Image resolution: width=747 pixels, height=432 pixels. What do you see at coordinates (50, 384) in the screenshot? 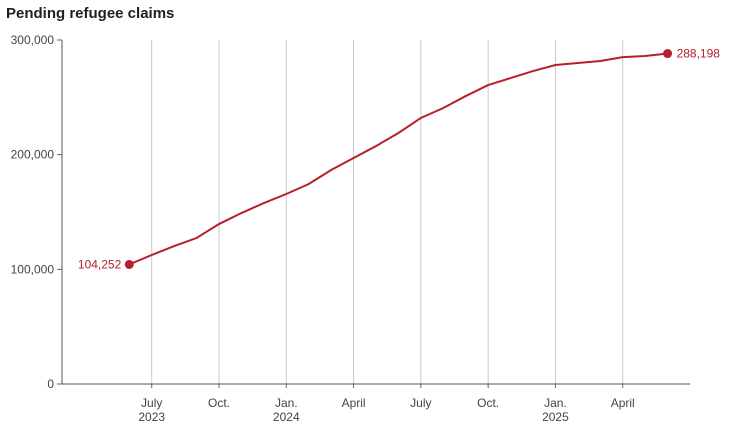
I see `y-tick-label: 0` at bounding box center [50, 384].